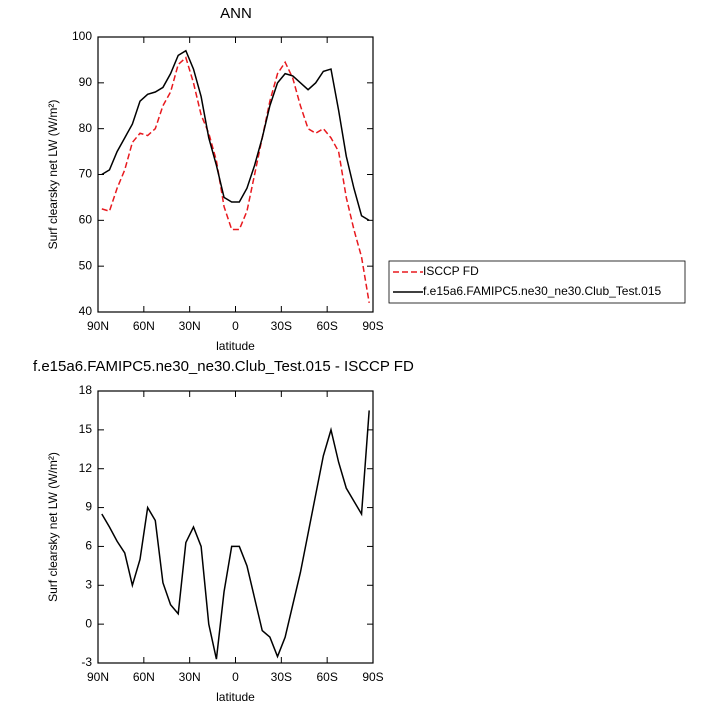 The height and width of the screenshot is (717, 717). I want to click on y-tick-label: 90, so click(86, 82).